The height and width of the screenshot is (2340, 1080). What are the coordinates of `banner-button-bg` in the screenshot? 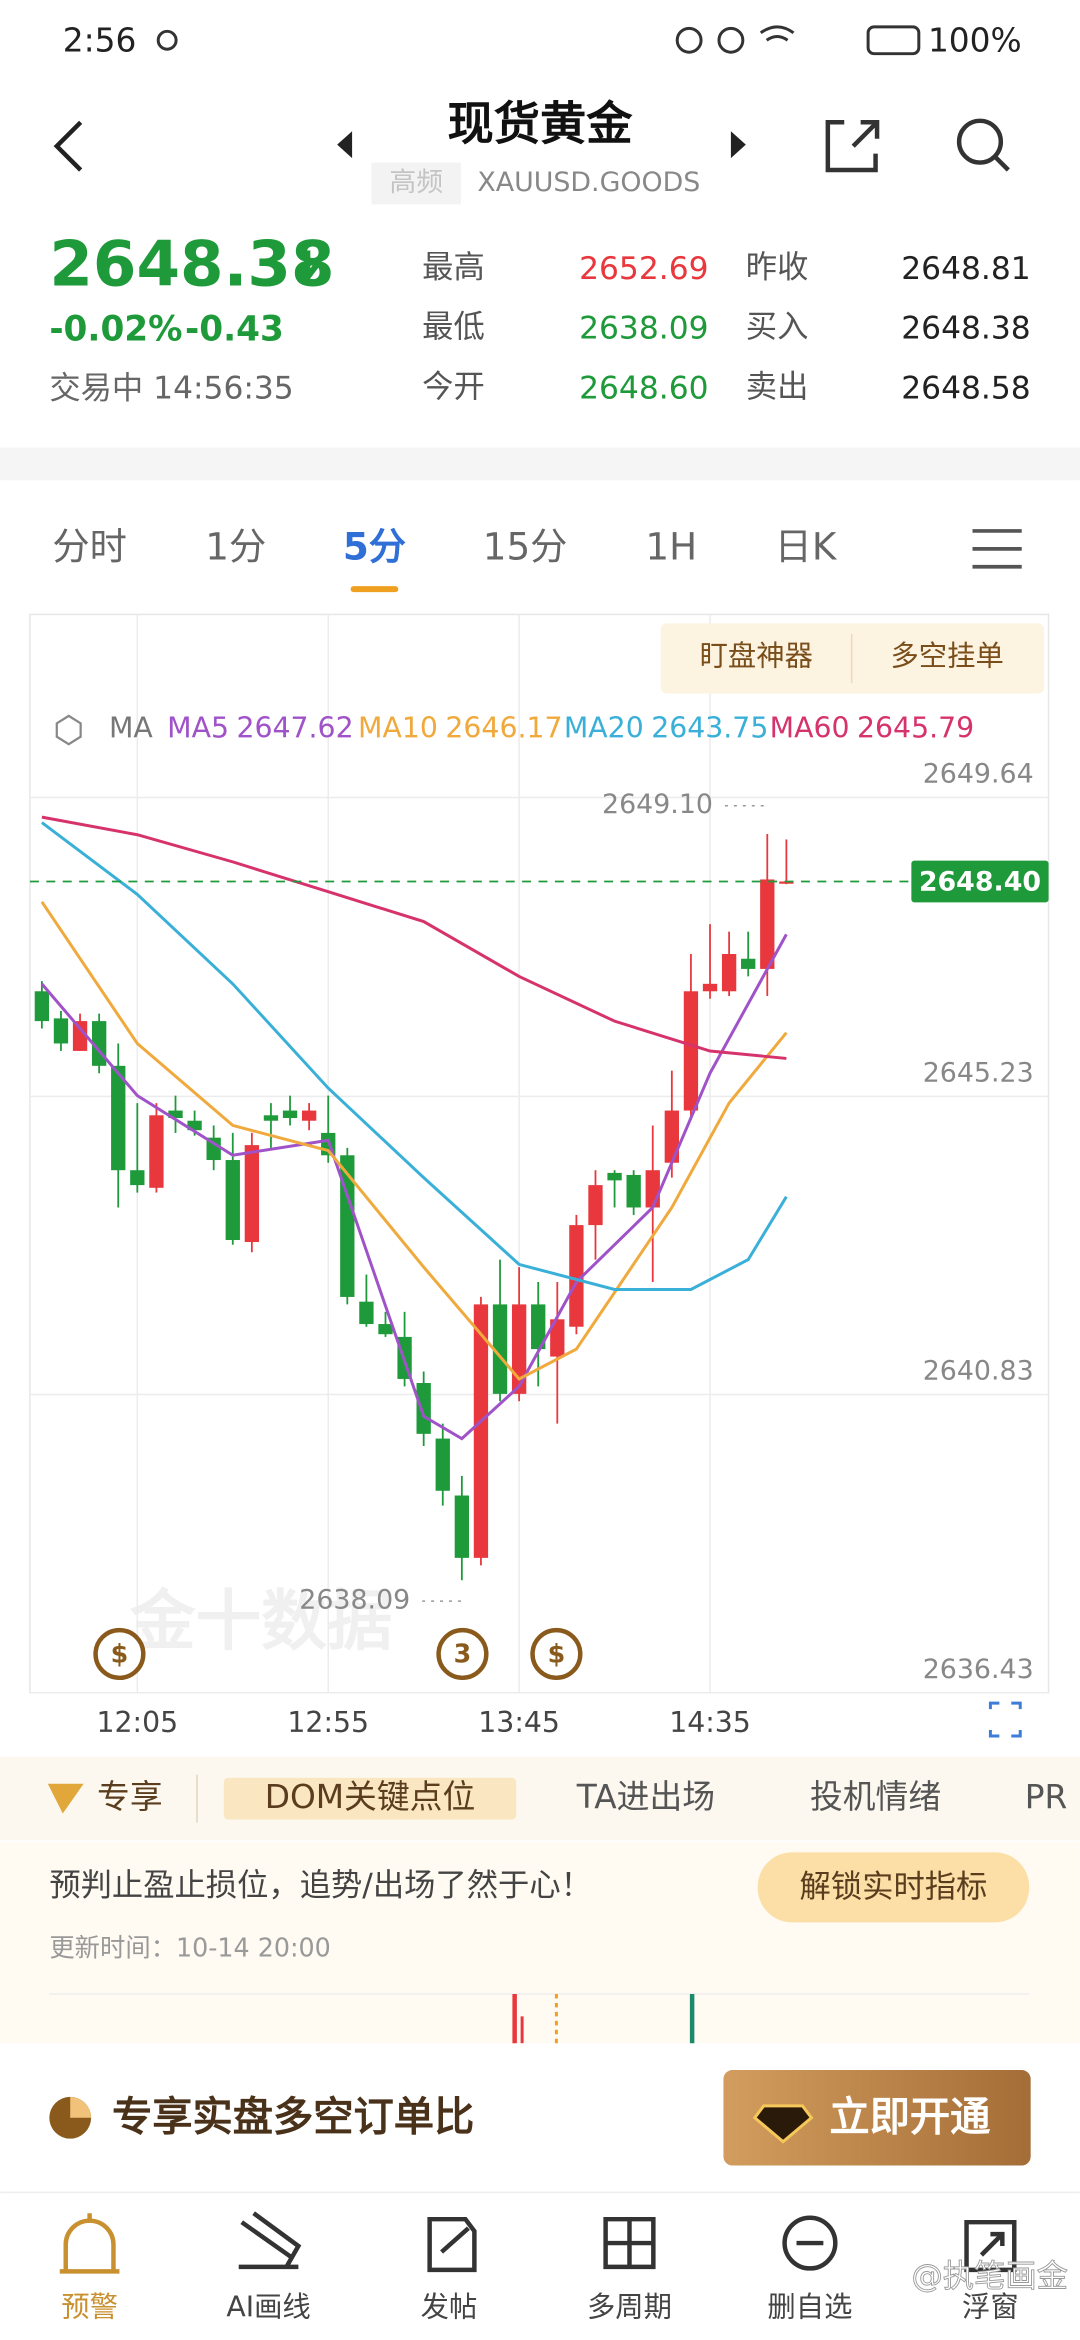 It's located at (877, 2118).